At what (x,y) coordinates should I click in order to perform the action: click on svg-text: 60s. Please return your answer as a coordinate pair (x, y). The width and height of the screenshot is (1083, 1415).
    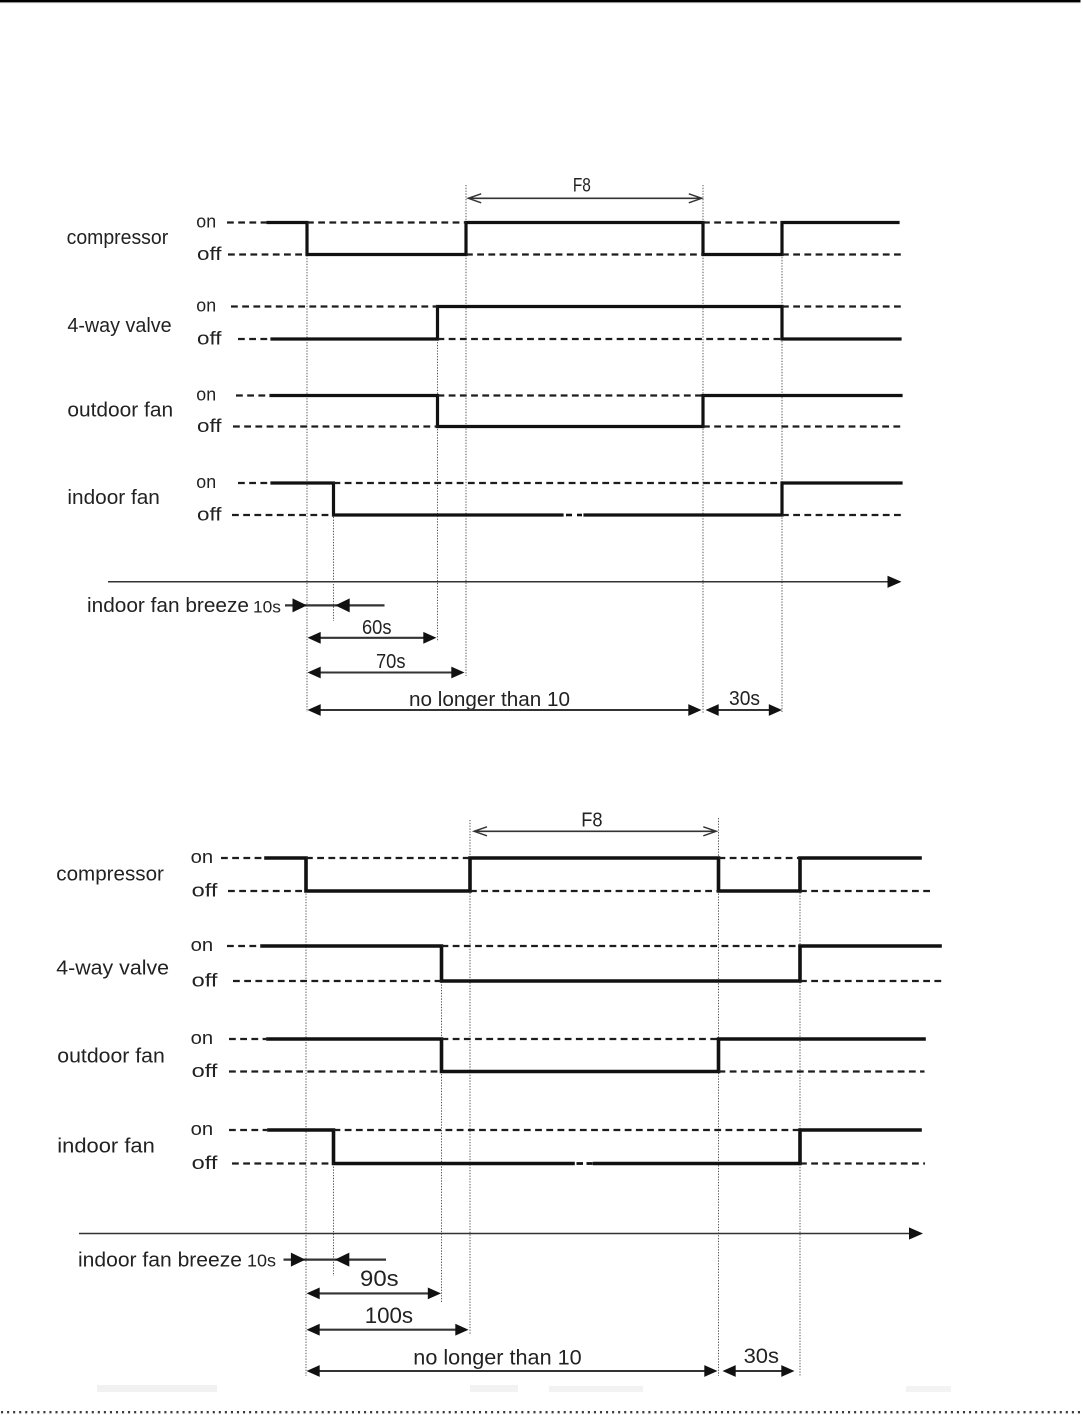
    Looking at the image, I should click on (377, 628).